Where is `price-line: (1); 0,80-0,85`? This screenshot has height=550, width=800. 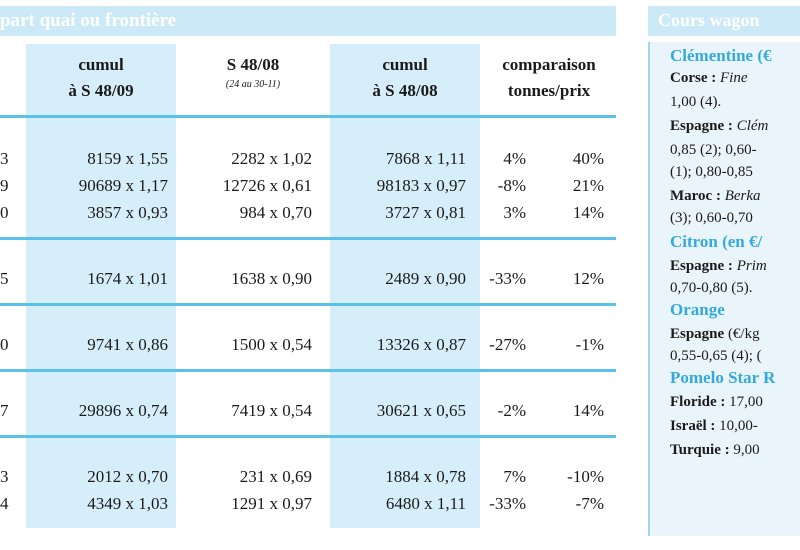
price-line: (1); 0,80-0,85 is located at coordinates (711, 172).